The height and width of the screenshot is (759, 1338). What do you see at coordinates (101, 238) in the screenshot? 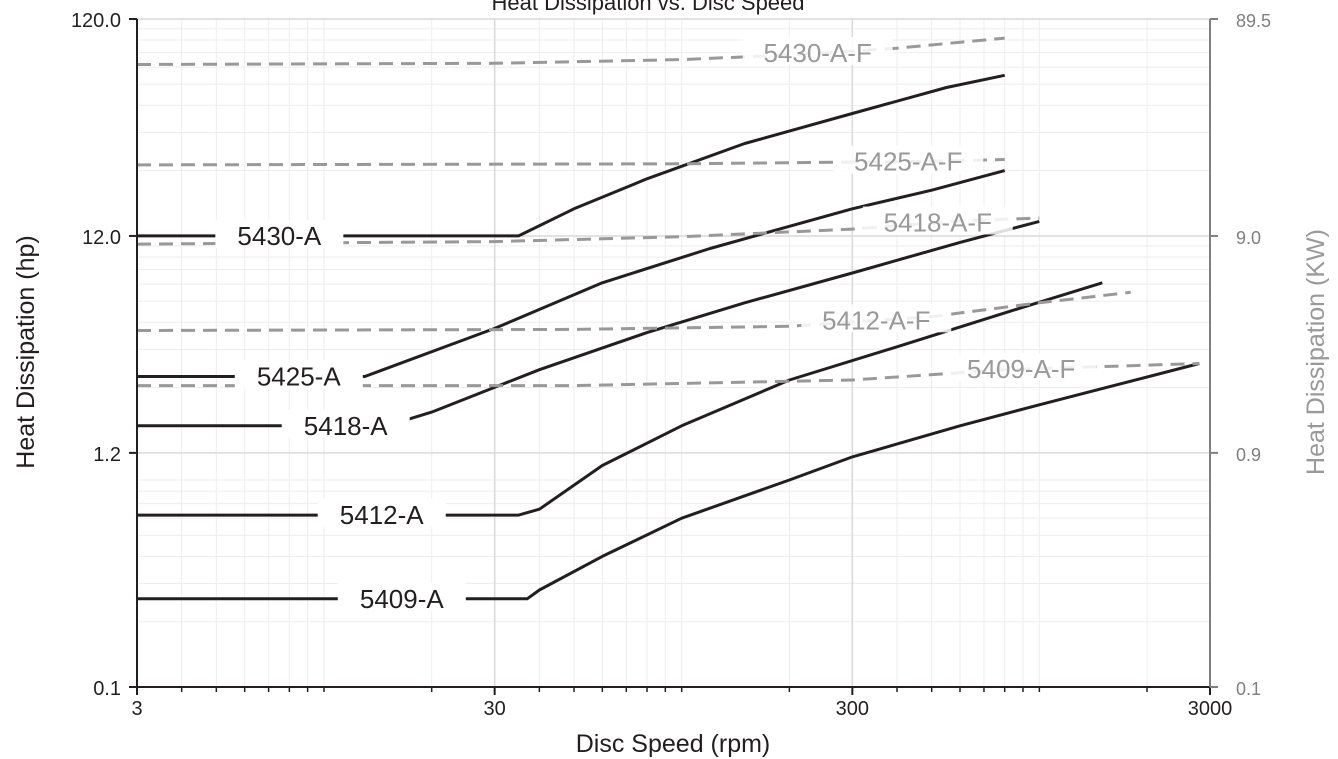
I see `y-tick-label: 12.0` at bounding box center [101, 238].